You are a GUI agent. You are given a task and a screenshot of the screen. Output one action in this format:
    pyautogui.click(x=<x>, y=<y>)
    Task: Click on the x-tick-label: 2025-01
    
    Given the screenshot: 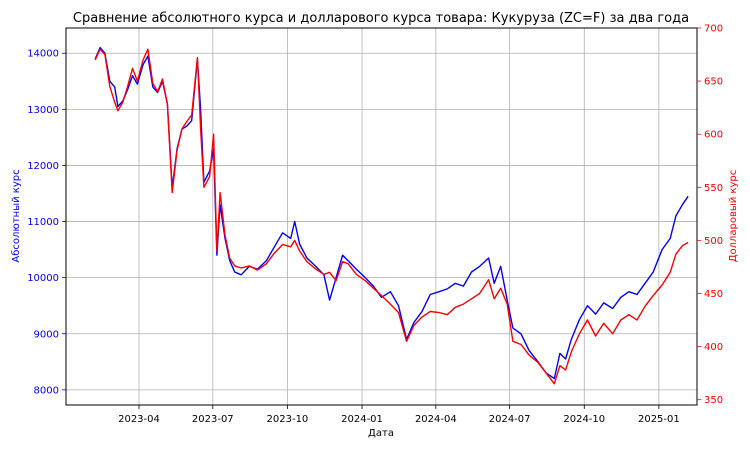 What is the action you would take?
    pyautogui.click(x=659, y=419)
    